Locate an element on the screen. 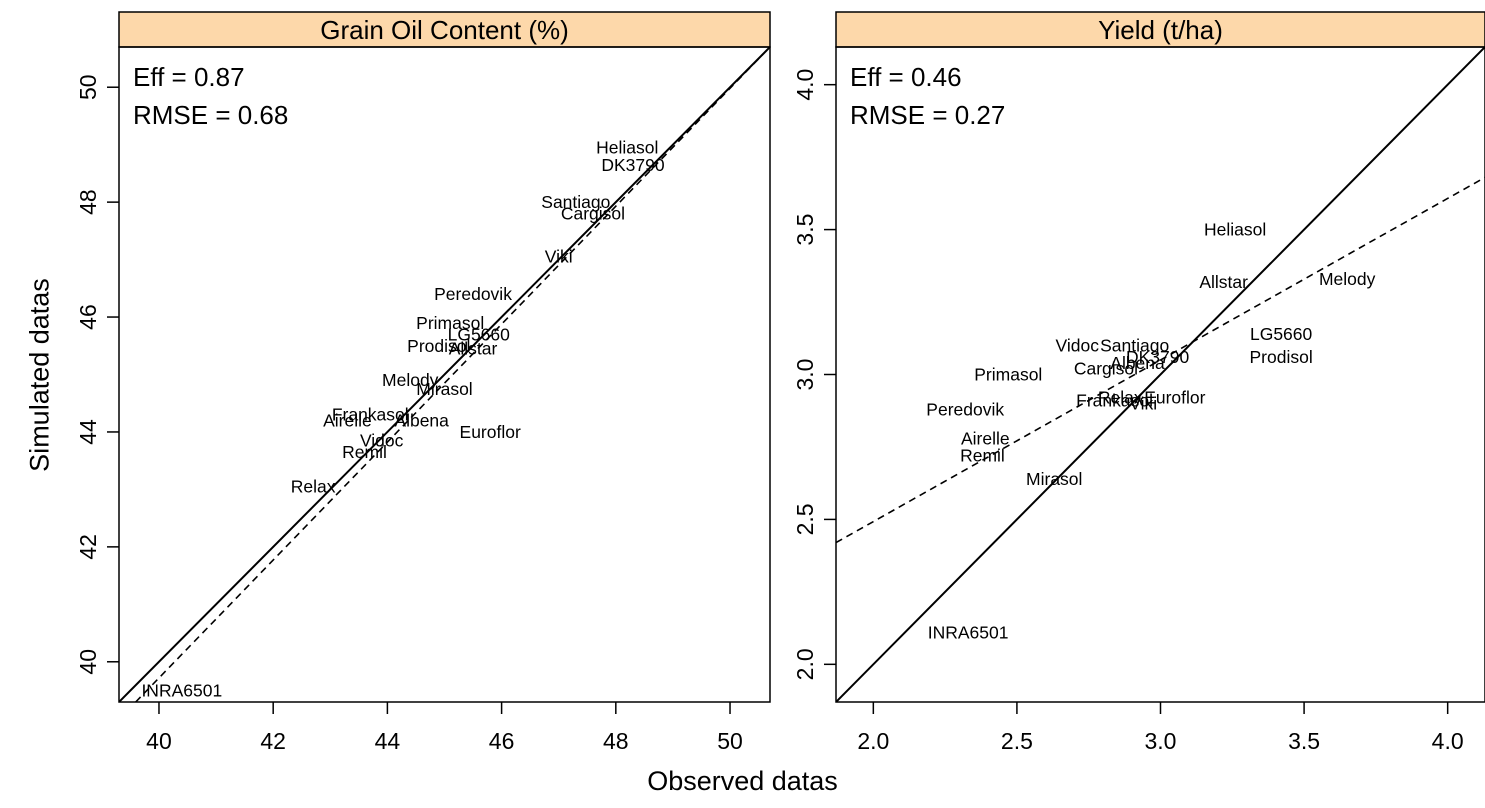  x-tick-label: 48 is located at coordinates (616, 741).